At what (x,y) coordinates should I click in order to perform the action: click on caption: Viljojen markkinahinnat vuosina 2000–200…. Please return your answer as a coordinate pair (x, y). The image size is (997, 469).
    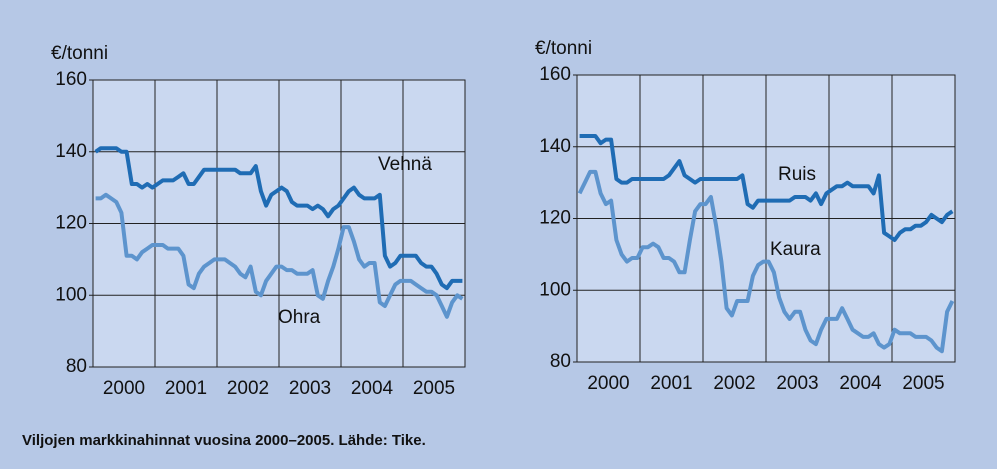
    Looking at the image, I should click on (224, 440).